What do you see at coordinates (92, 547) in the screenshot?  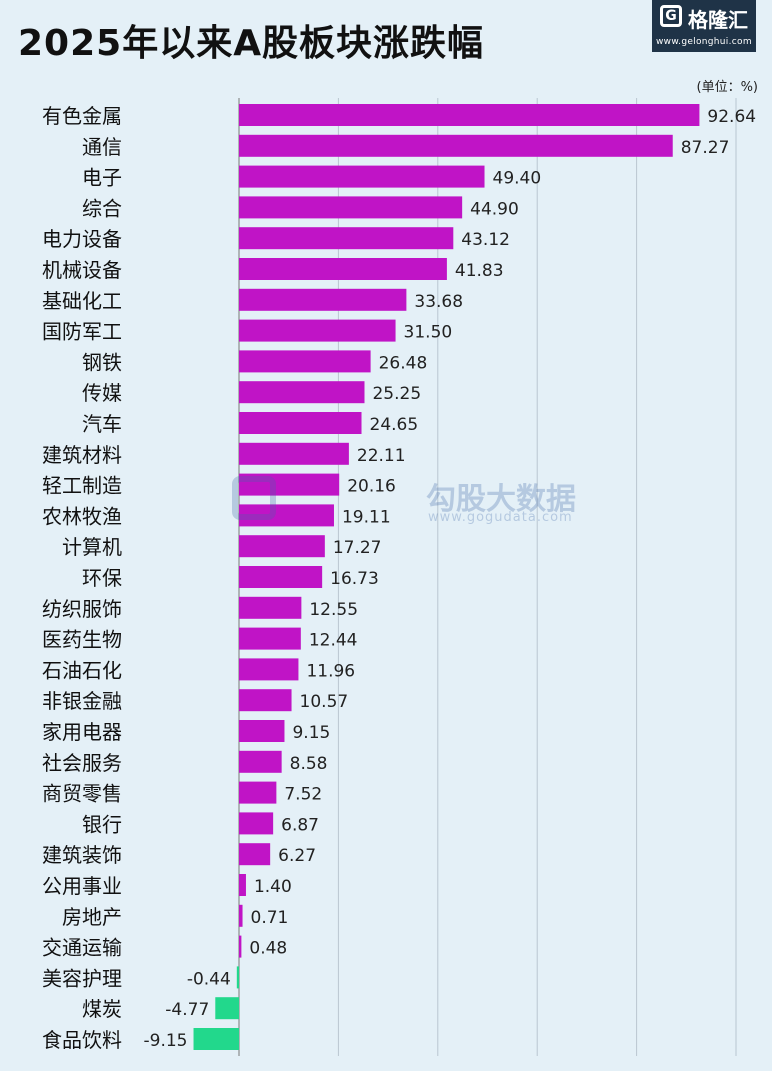 I see `category-label: 计算机` at bounding box center [92, 547].